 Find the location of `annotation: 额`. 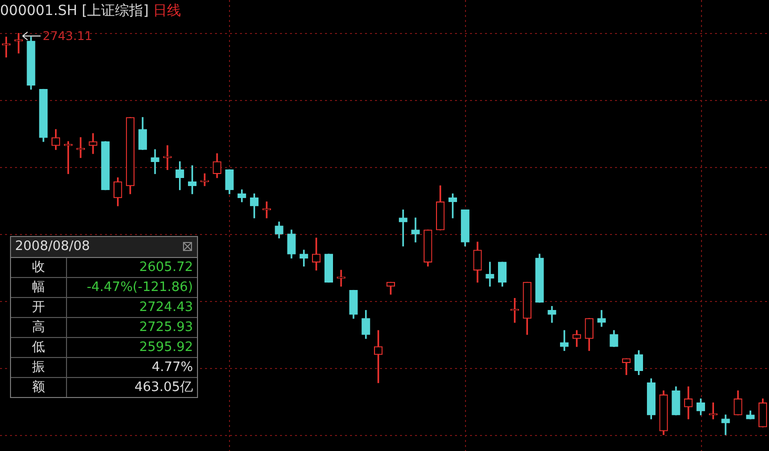

annotation: 额 is located at coordinates (39, 387).